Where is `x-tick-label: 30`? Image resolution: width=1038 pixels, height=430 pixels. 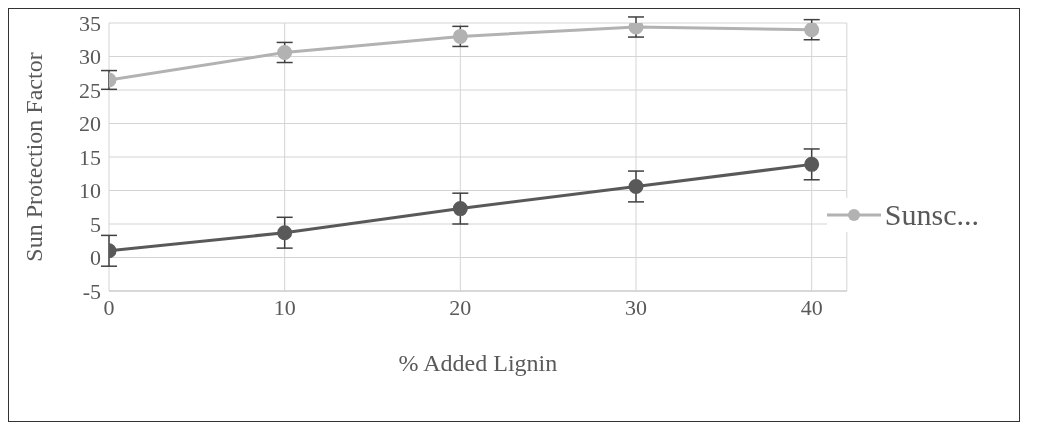 x-tick-label: 30 is located at coordinates (636, 307).